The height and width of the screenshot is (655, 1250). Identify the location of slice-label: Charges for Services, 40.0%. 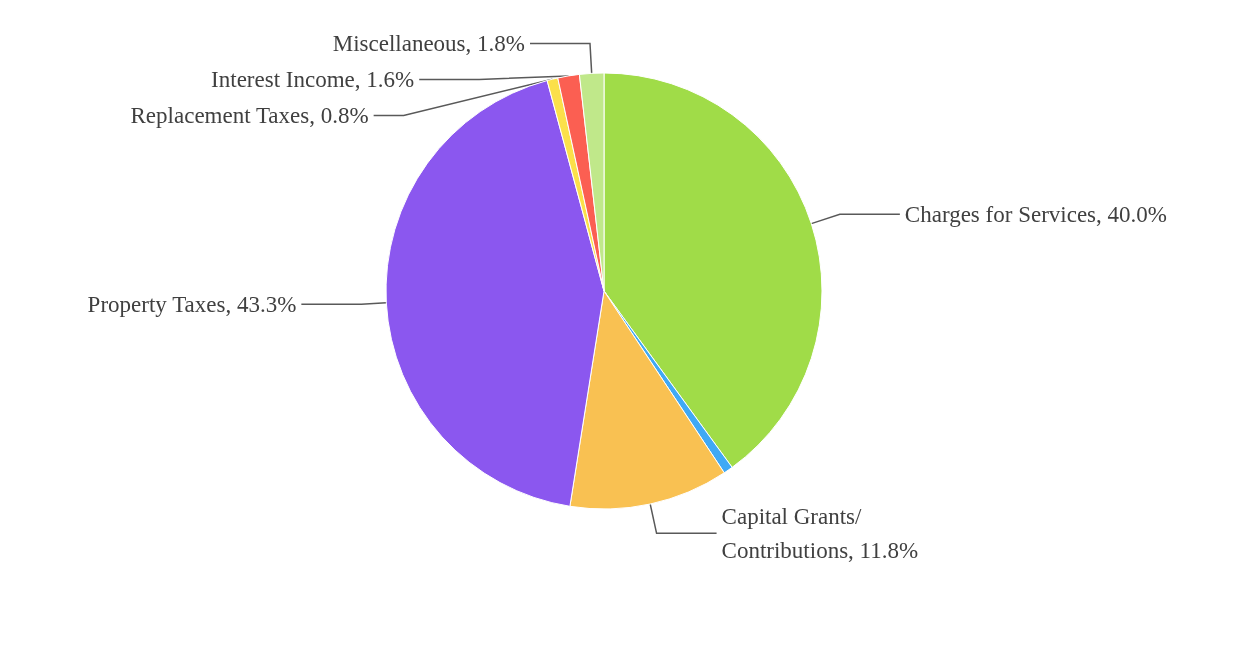
(1035, 214).